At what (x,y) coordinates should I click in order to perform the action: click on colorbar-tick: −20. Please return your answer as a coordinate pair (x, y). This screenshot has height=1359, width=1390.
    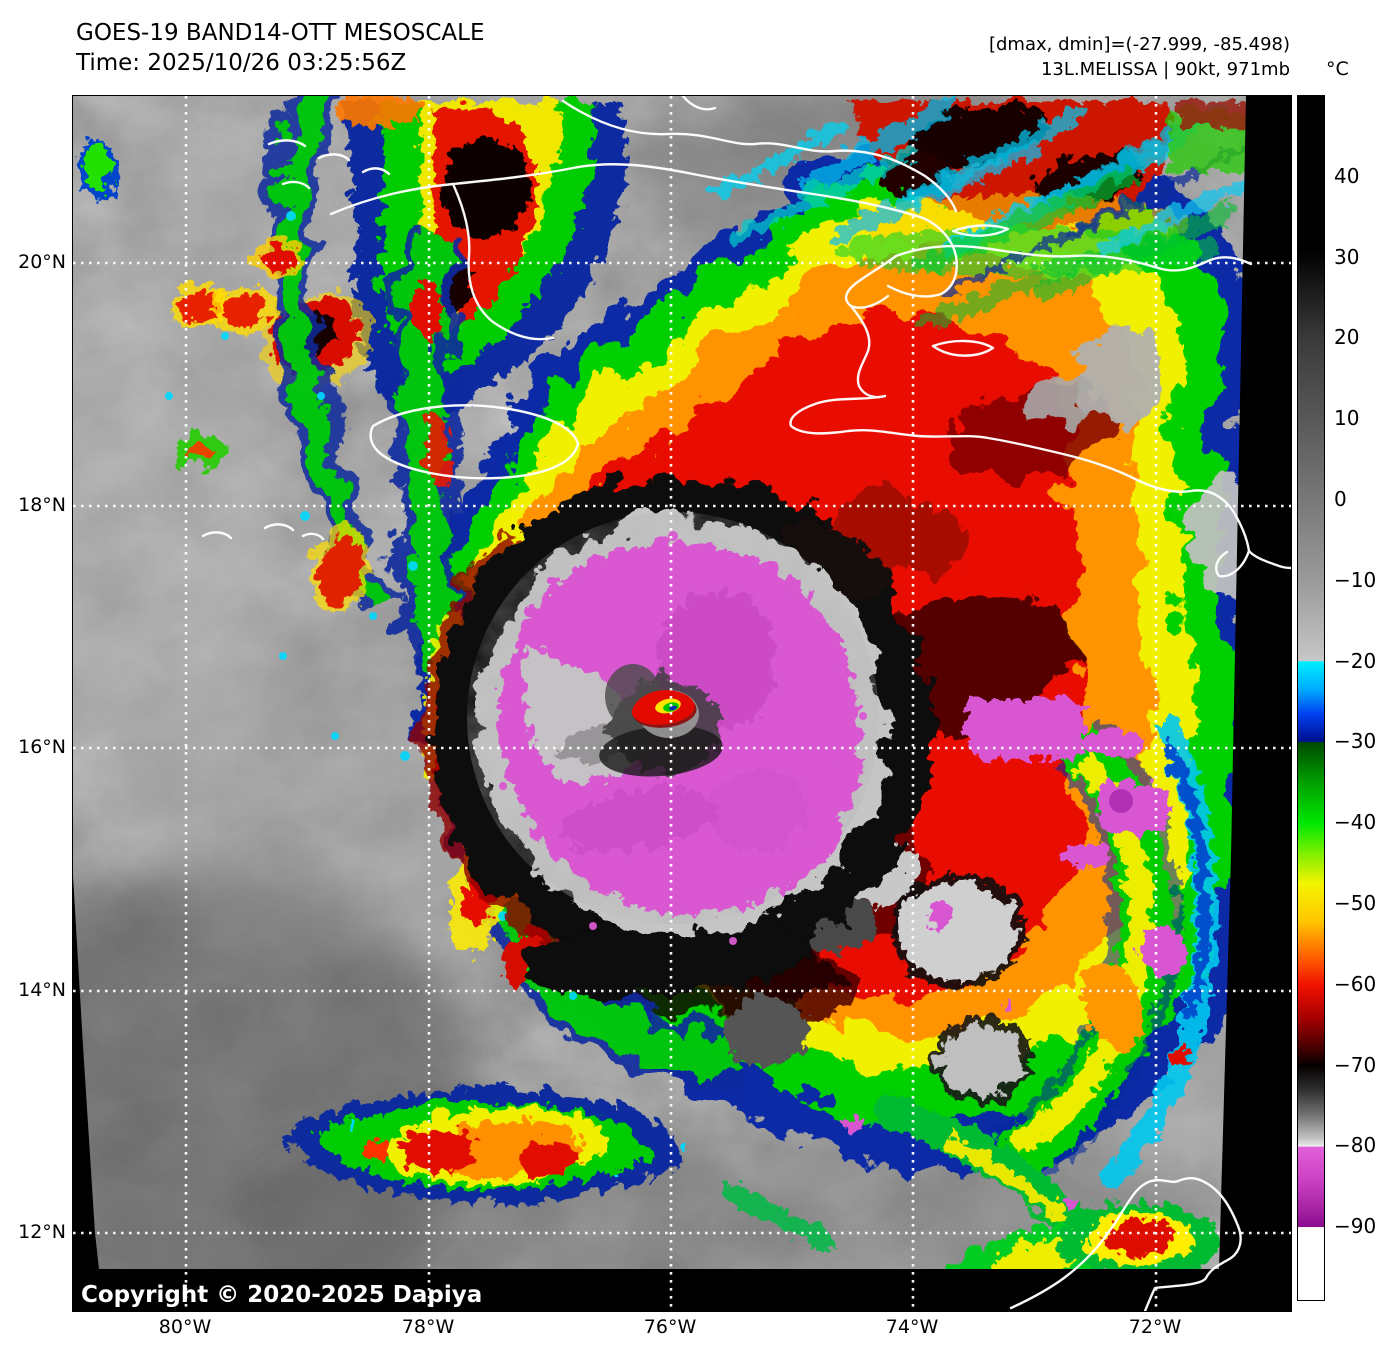
    Looking at the image, I should click on (1355, 660).